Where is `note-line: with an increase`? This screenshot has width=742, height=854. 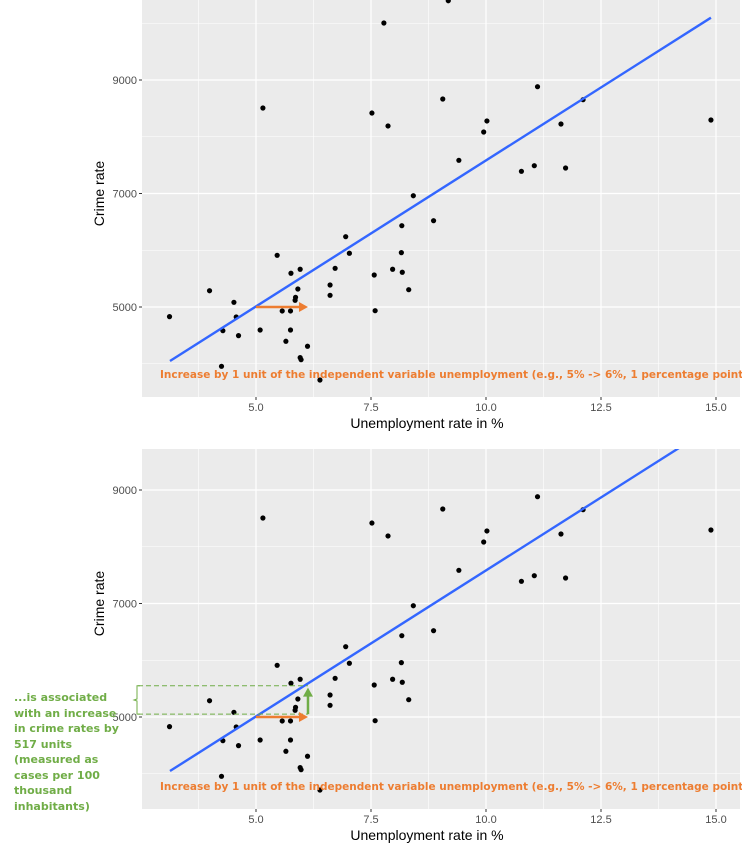 note-line: with an increase is located at coordinates (65, 713).